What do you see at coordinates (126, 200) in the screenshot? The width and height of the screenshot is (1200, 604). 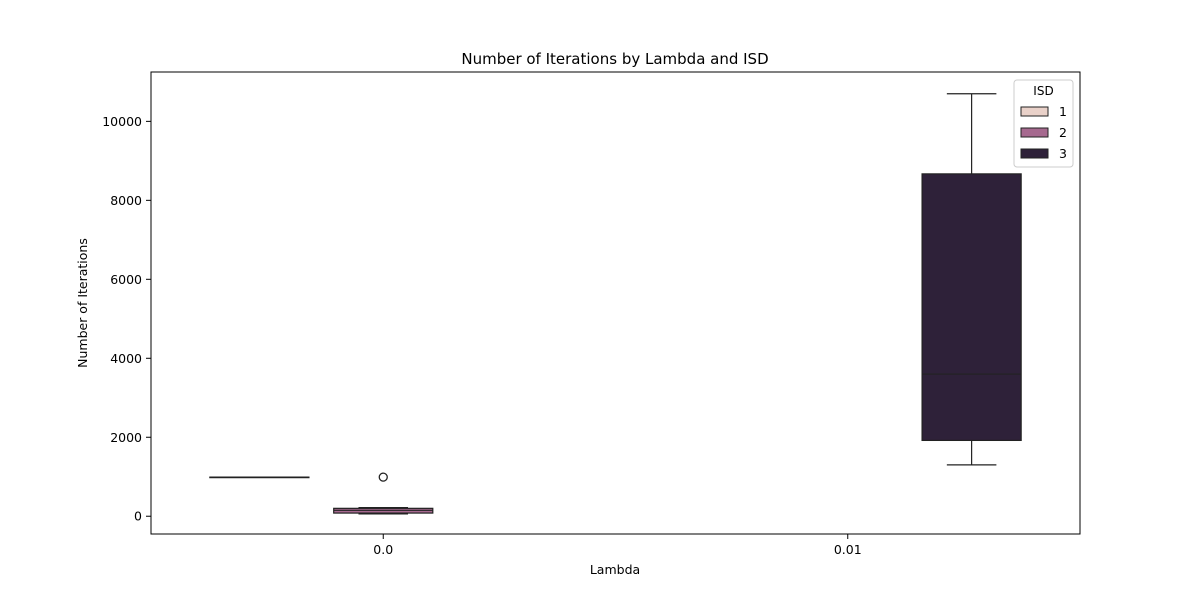 I see `y-tick-label: 8000` at bounding box center [126, 200].